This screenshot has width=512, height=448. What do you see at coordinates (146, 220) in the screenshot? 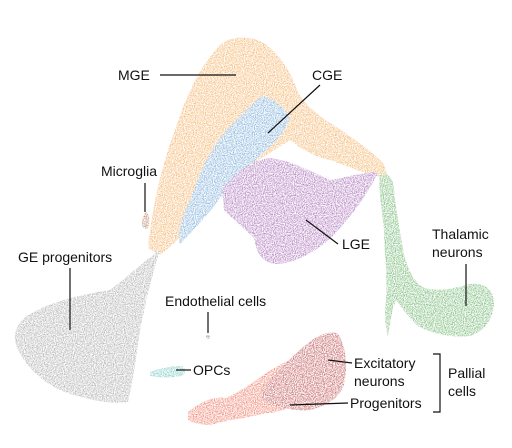
I see `cluster-microglia` at bounding box center [146, 220].